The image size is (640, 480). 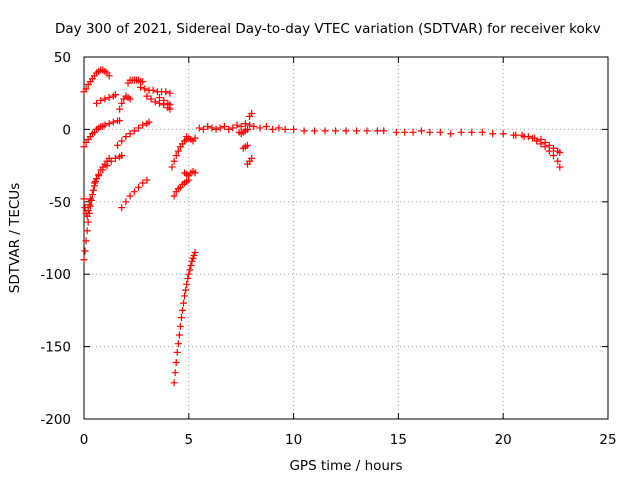 I want to click on series-arc13, so click(x=134, y=194).